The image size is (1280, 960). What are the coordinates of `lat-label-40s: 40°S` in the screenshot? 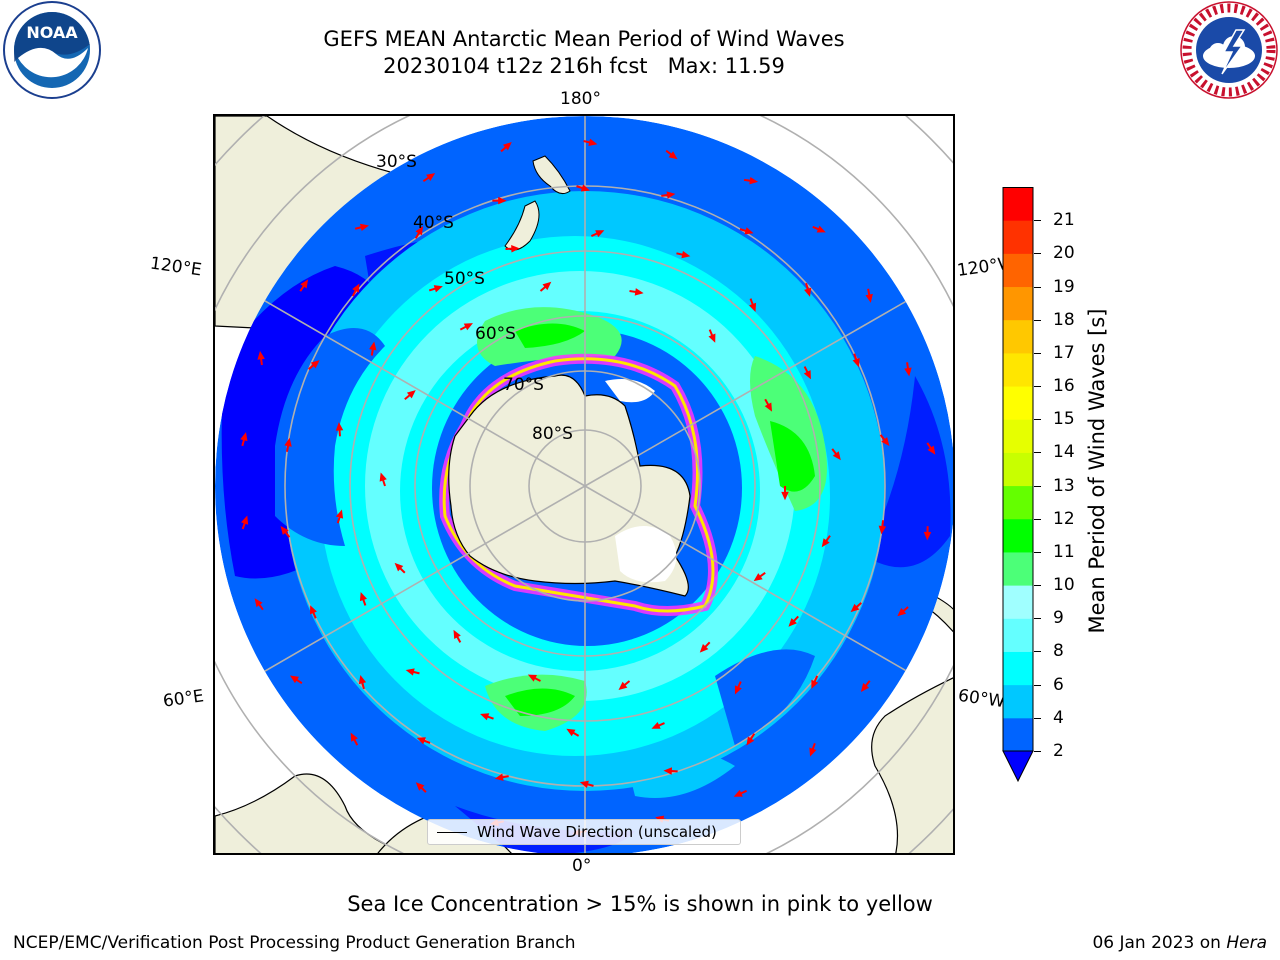 It's located at (433, 223).